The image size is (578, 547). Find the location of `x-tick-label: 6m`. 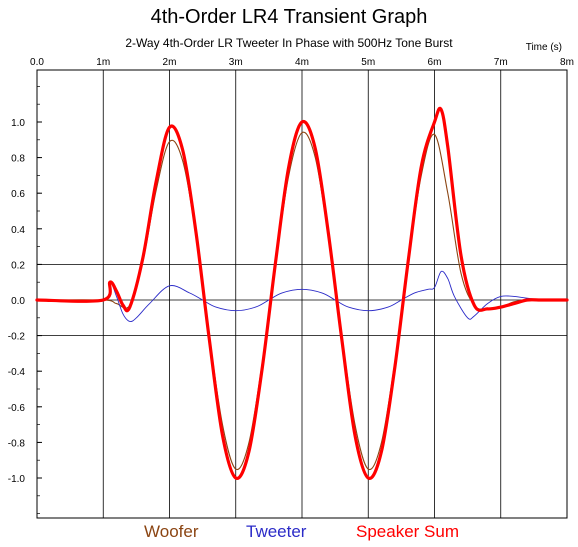

x-tick-label: 6m is located at coordinates (435, 62).